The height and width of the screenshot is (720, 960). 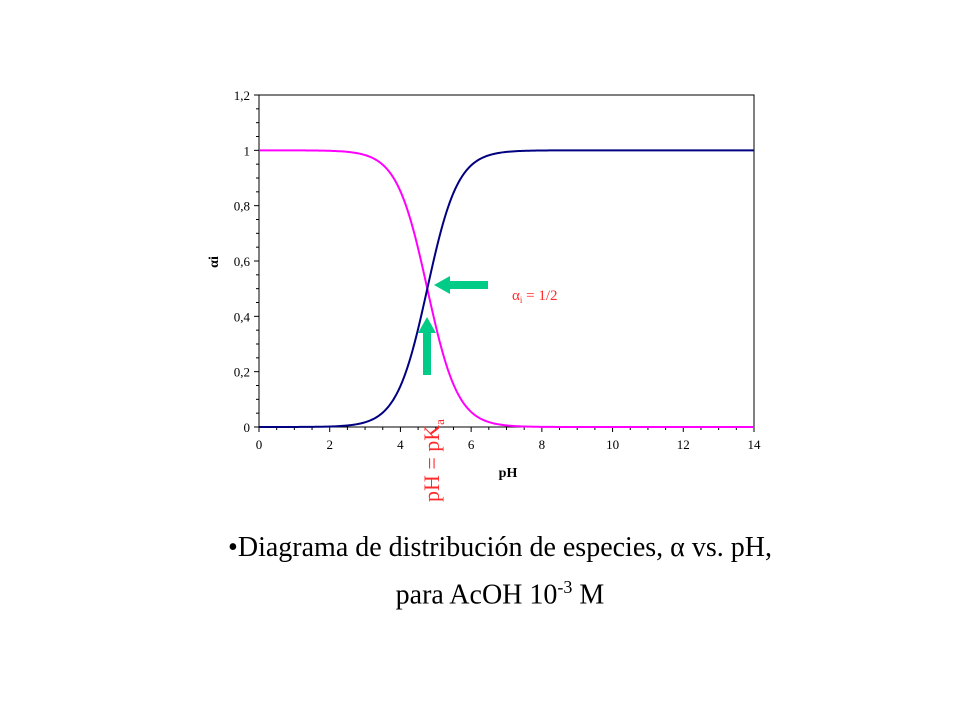 I want to click on y-axis-label: αi, so click(x=214, y=262).